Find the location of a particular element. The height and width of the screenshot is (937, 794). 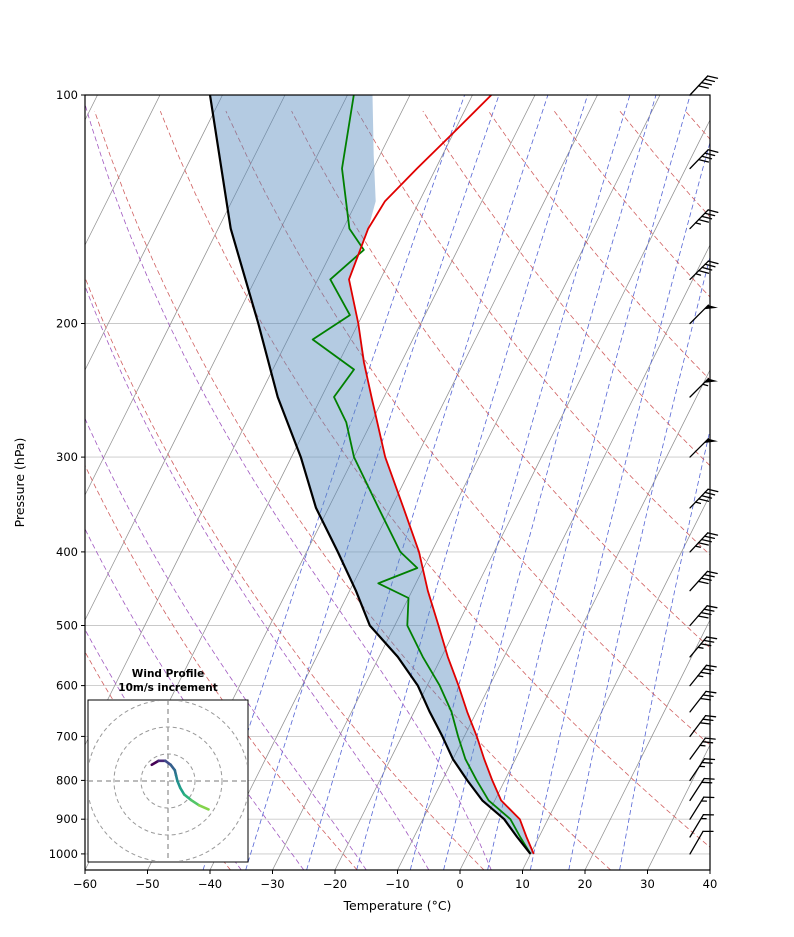

x-tick-label: −30 is located at coordinates (272, 884).